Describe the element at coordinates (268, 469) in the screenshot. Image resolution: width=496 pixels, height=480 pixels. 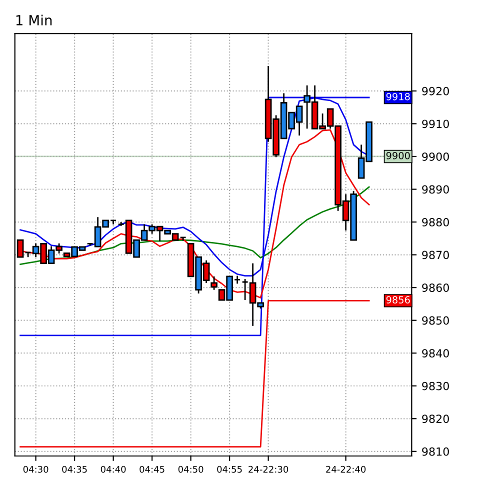
I see `x-tick-label: 24-22:30` at that location.